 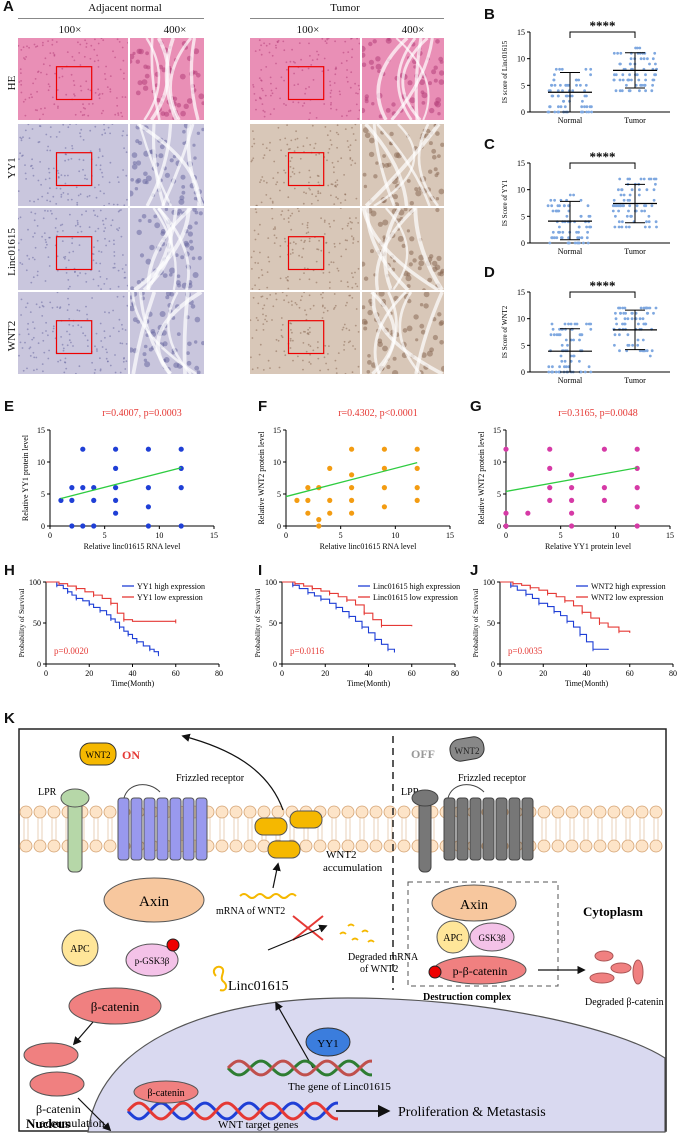 I want to click on beta-catenin-left, so click(x=115, y=1006).